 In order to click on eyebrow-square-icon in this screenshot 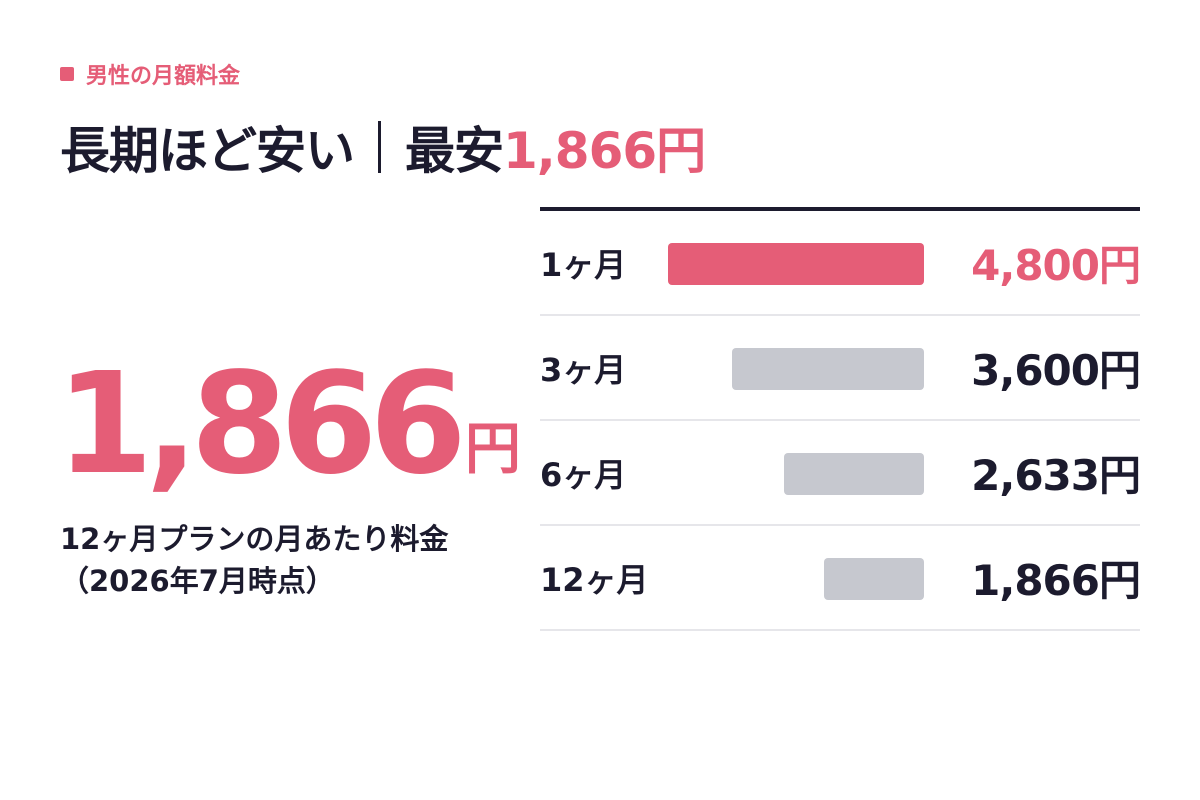, I will do `click(67, 74)`.